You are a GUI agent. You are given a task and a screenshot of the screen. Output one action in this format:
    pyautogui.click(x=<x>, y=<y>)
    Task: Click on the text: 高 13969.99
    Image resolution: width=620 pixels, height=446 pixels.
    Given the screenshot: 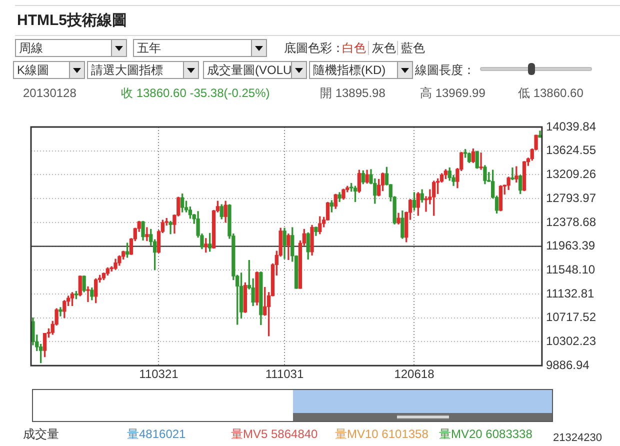 What is the action you would take?
    pyautogui.click(x=453, y=93)
    